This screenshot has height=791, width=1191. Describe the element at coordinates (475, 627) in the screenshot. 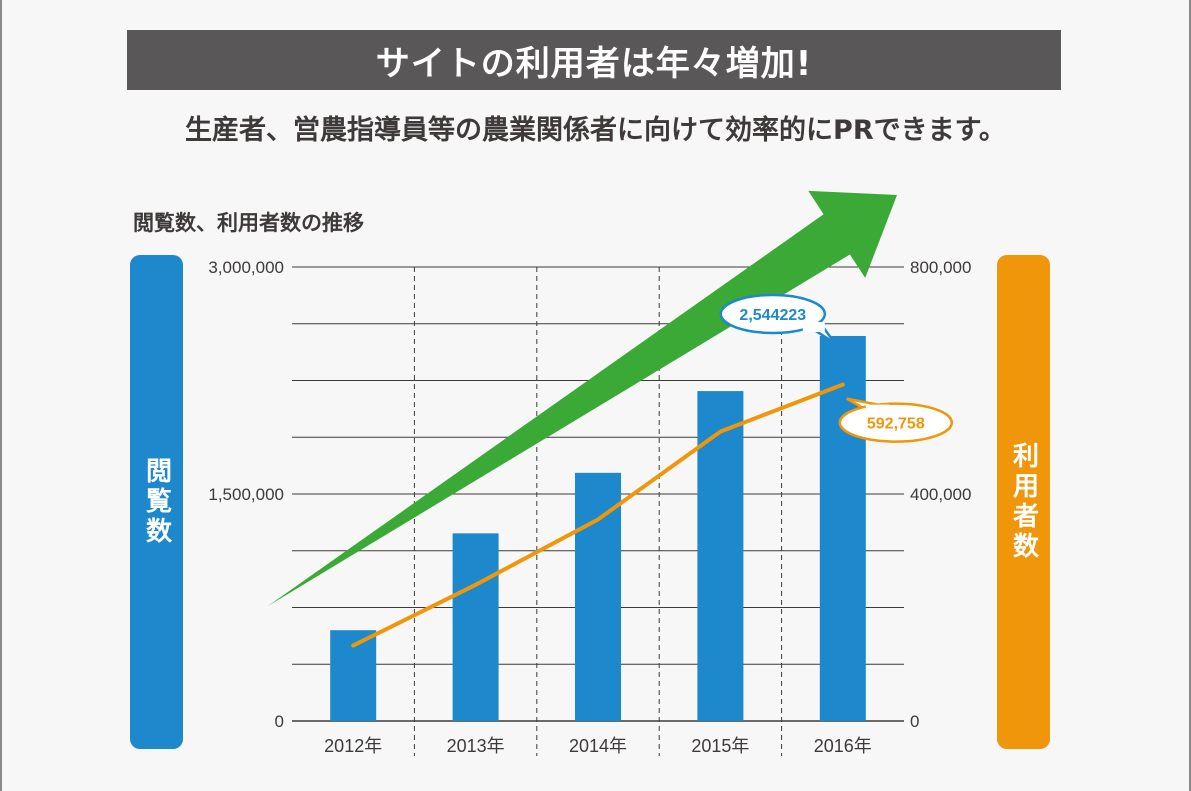

I see `bar-2013年` at that location.